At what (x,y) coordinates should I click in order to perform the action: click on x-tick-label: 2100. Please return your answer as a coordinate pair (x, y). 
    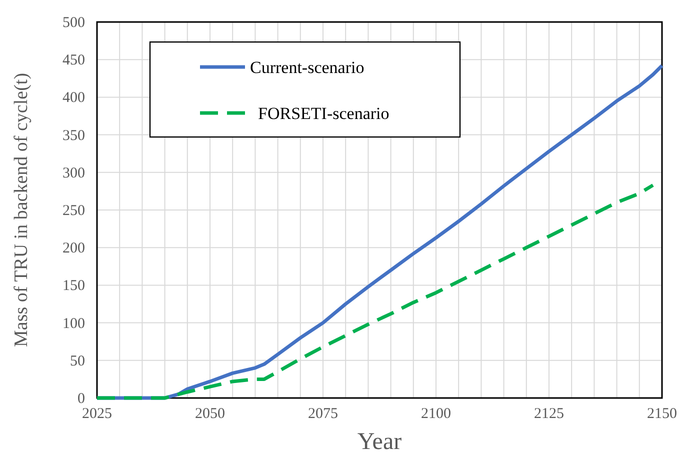
    Looking at the image, I should click on (436, 414).